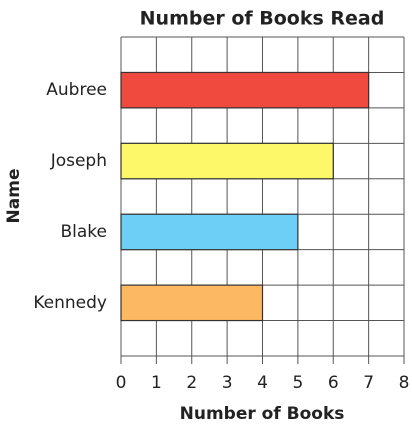  Describe the element at coordinates (368, 383) in the screenshot. I see `x-tick-label: 7` at that location.